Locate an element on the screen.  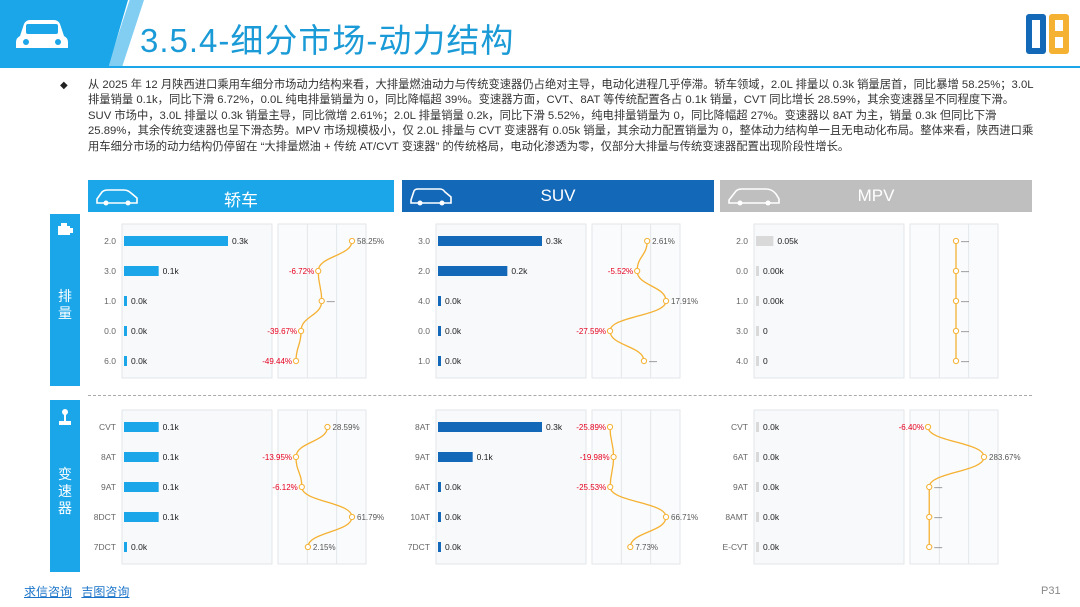
footer-link-1: 求信咨询 is located at coordinates (48, 592).